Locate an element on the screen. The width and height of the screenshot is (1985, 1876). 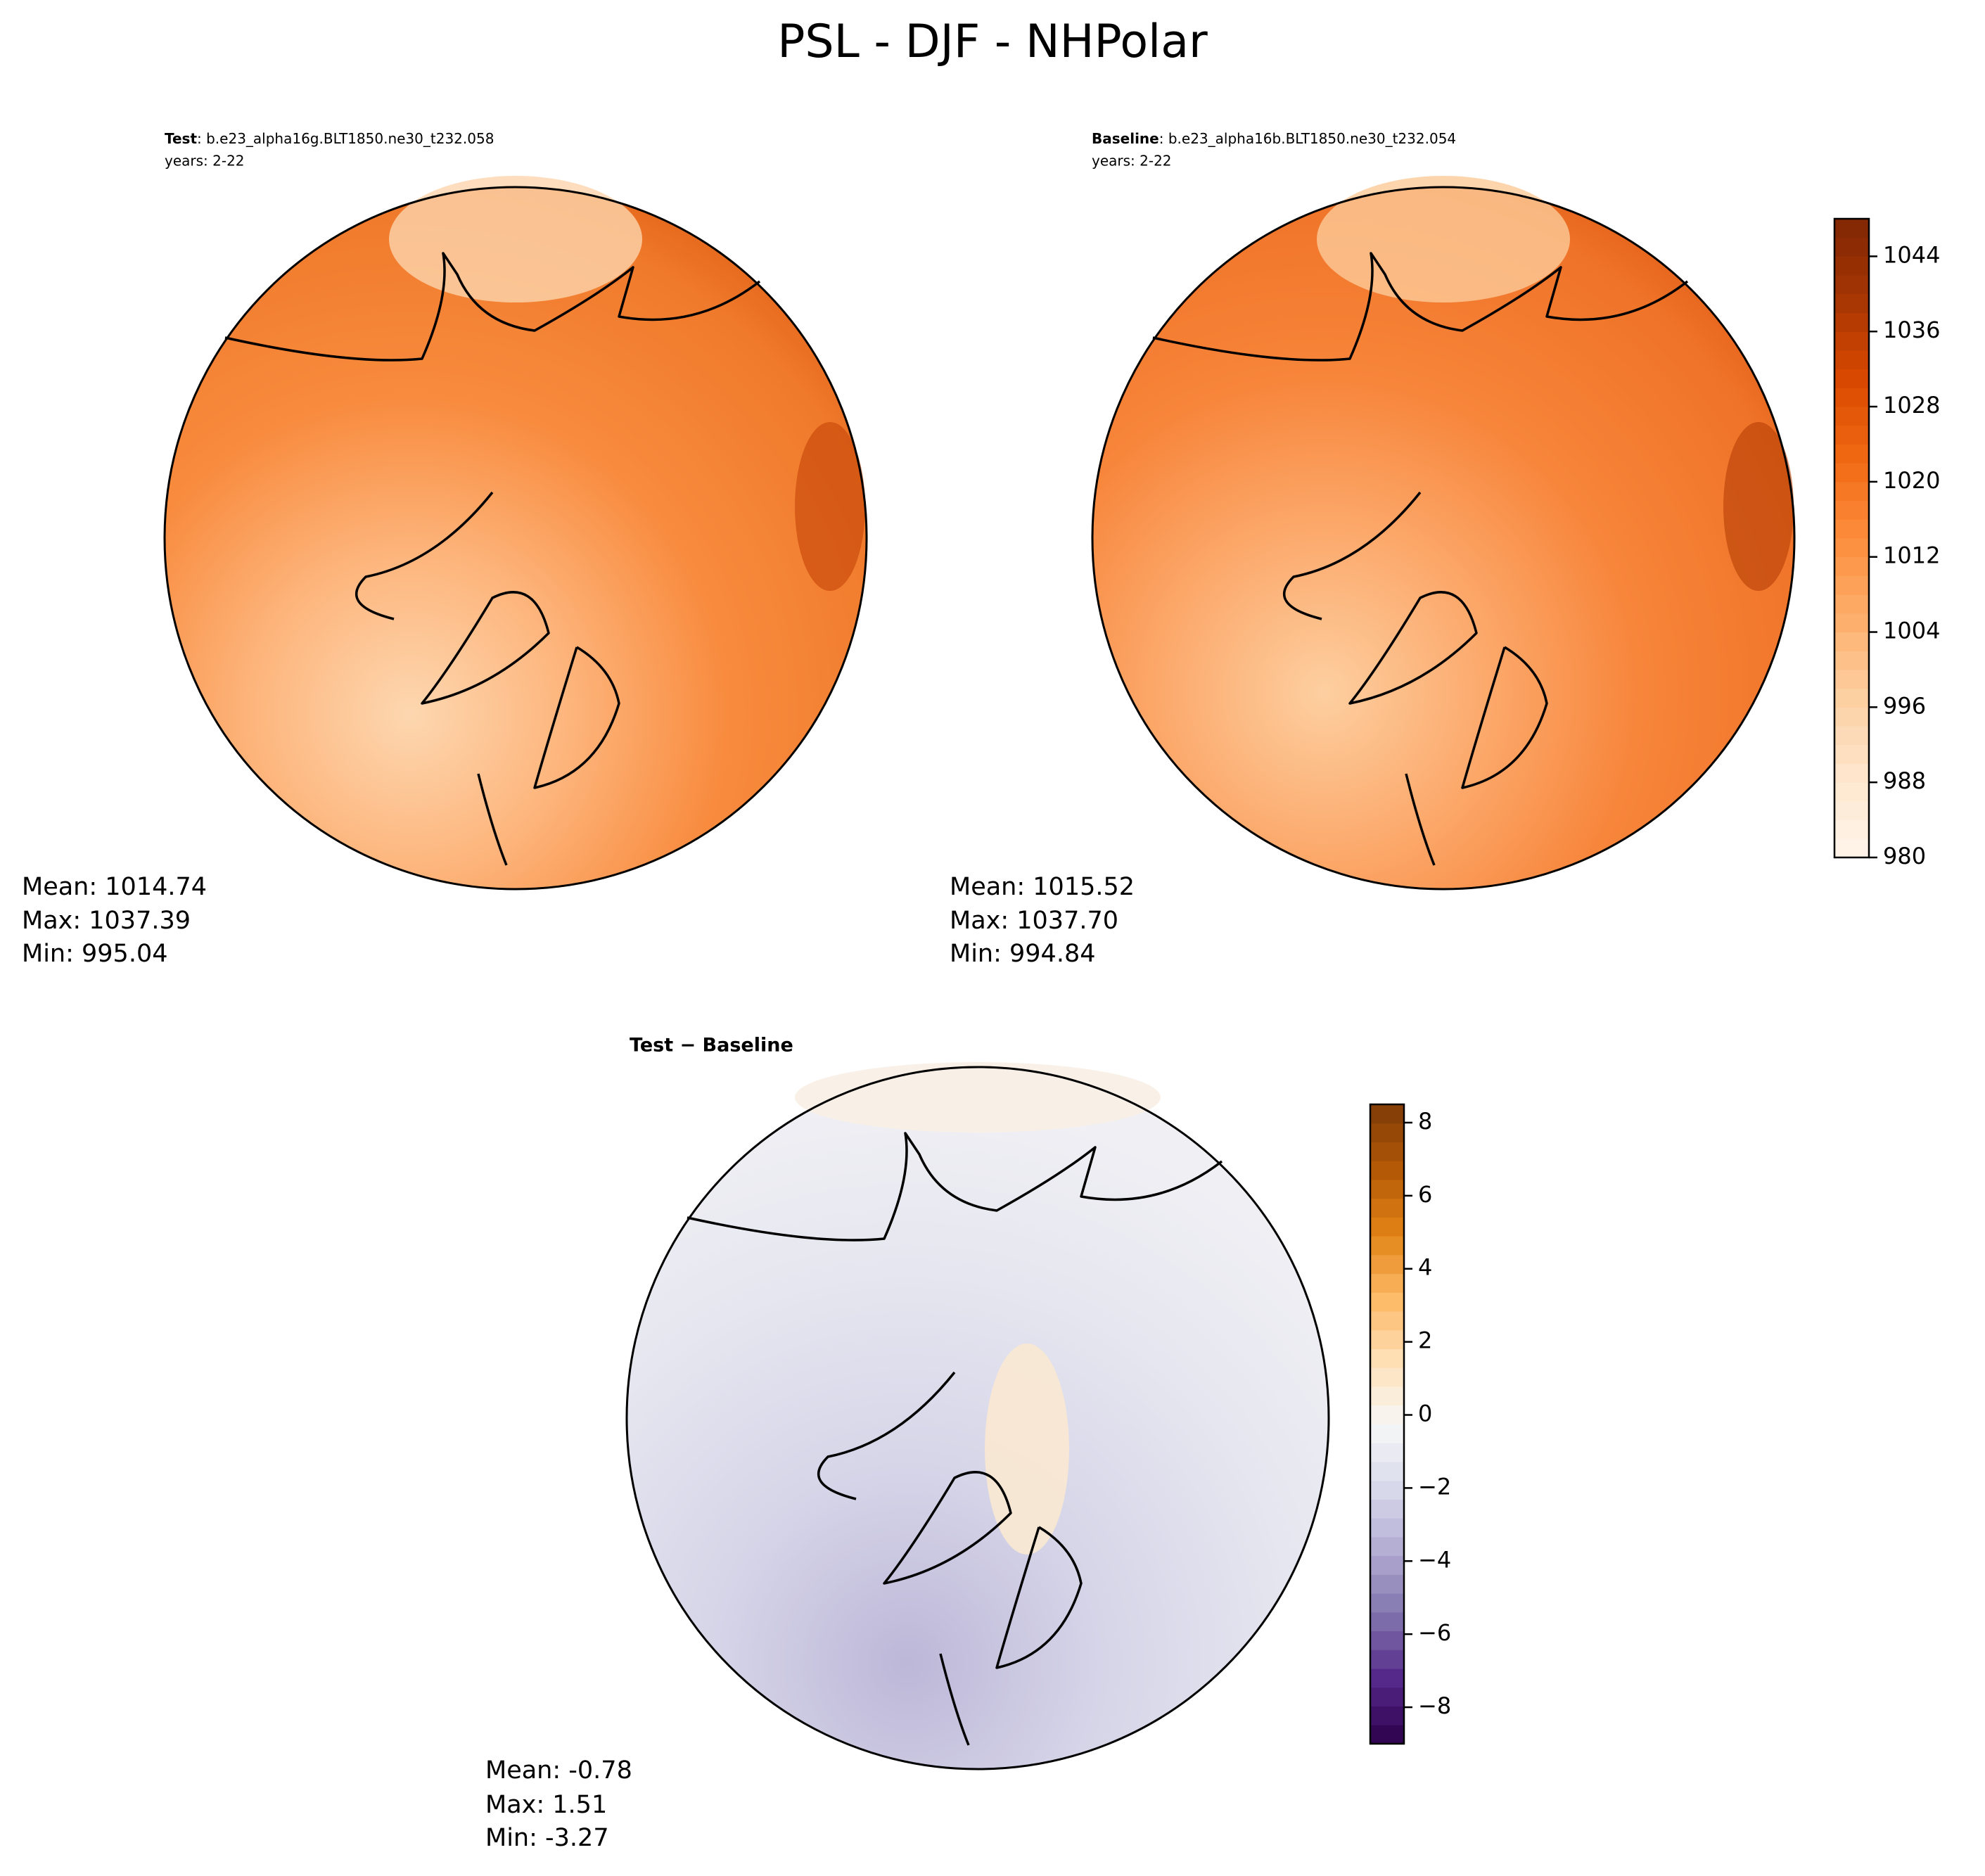
panel-label: Test is located at coordinates (181, 138).